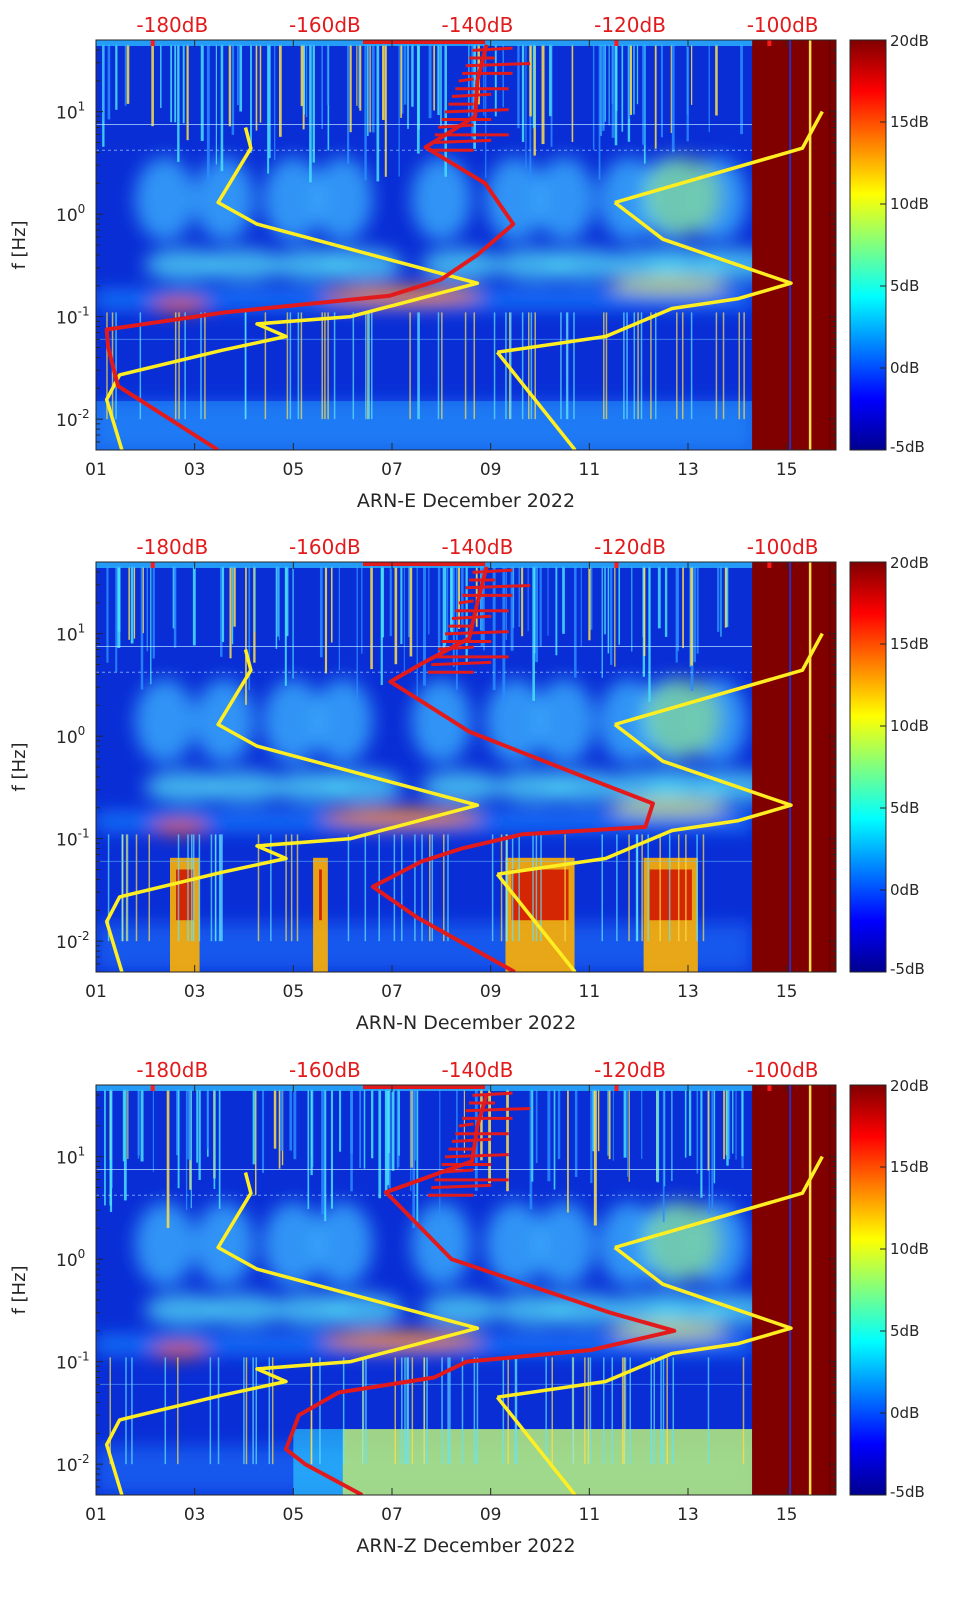 The height and width of the screenshot is (1599, 962). Describe the element at coordinates (466, 501) in the screenshot. I see `x-axis-label: ARN-E December 2022` at that location.